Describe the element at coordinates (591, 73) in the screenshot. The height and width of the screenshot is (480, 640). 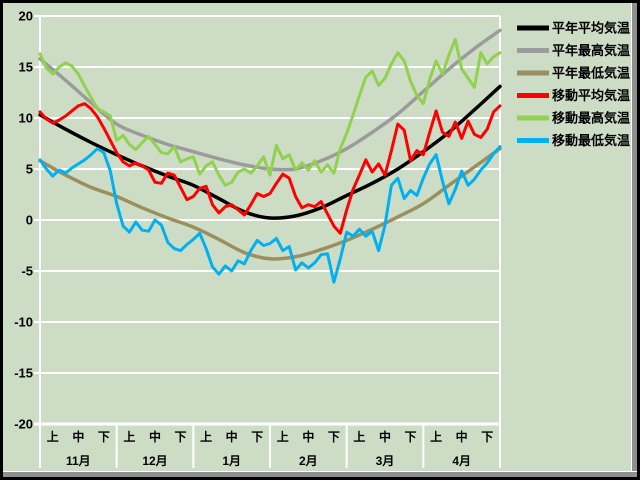
I see `legend-label: 平年最低気温` at that location.